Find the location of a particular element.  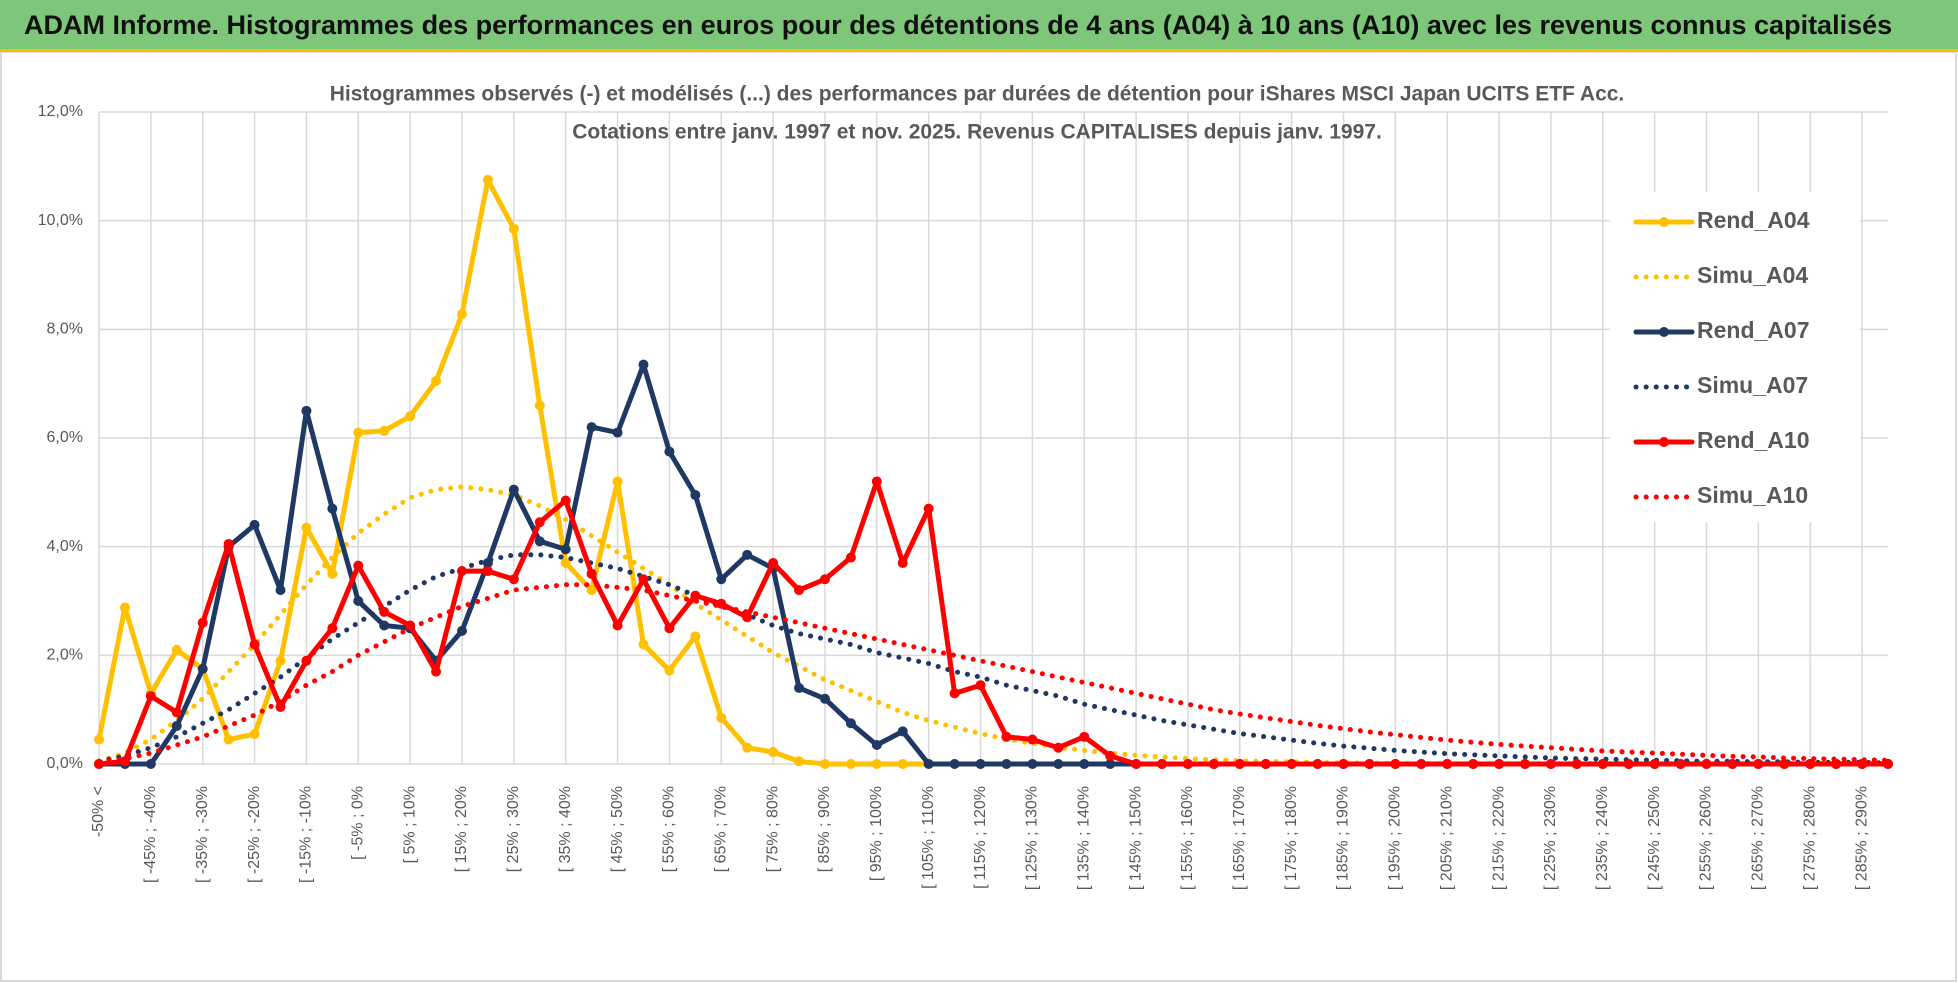

legend-background is located at coordinates (1735, 357).